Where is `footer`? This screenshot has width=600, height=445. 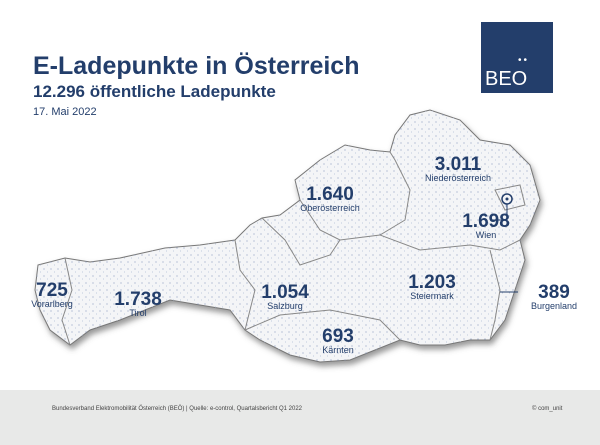
footer is located at coordinates (300, 417).